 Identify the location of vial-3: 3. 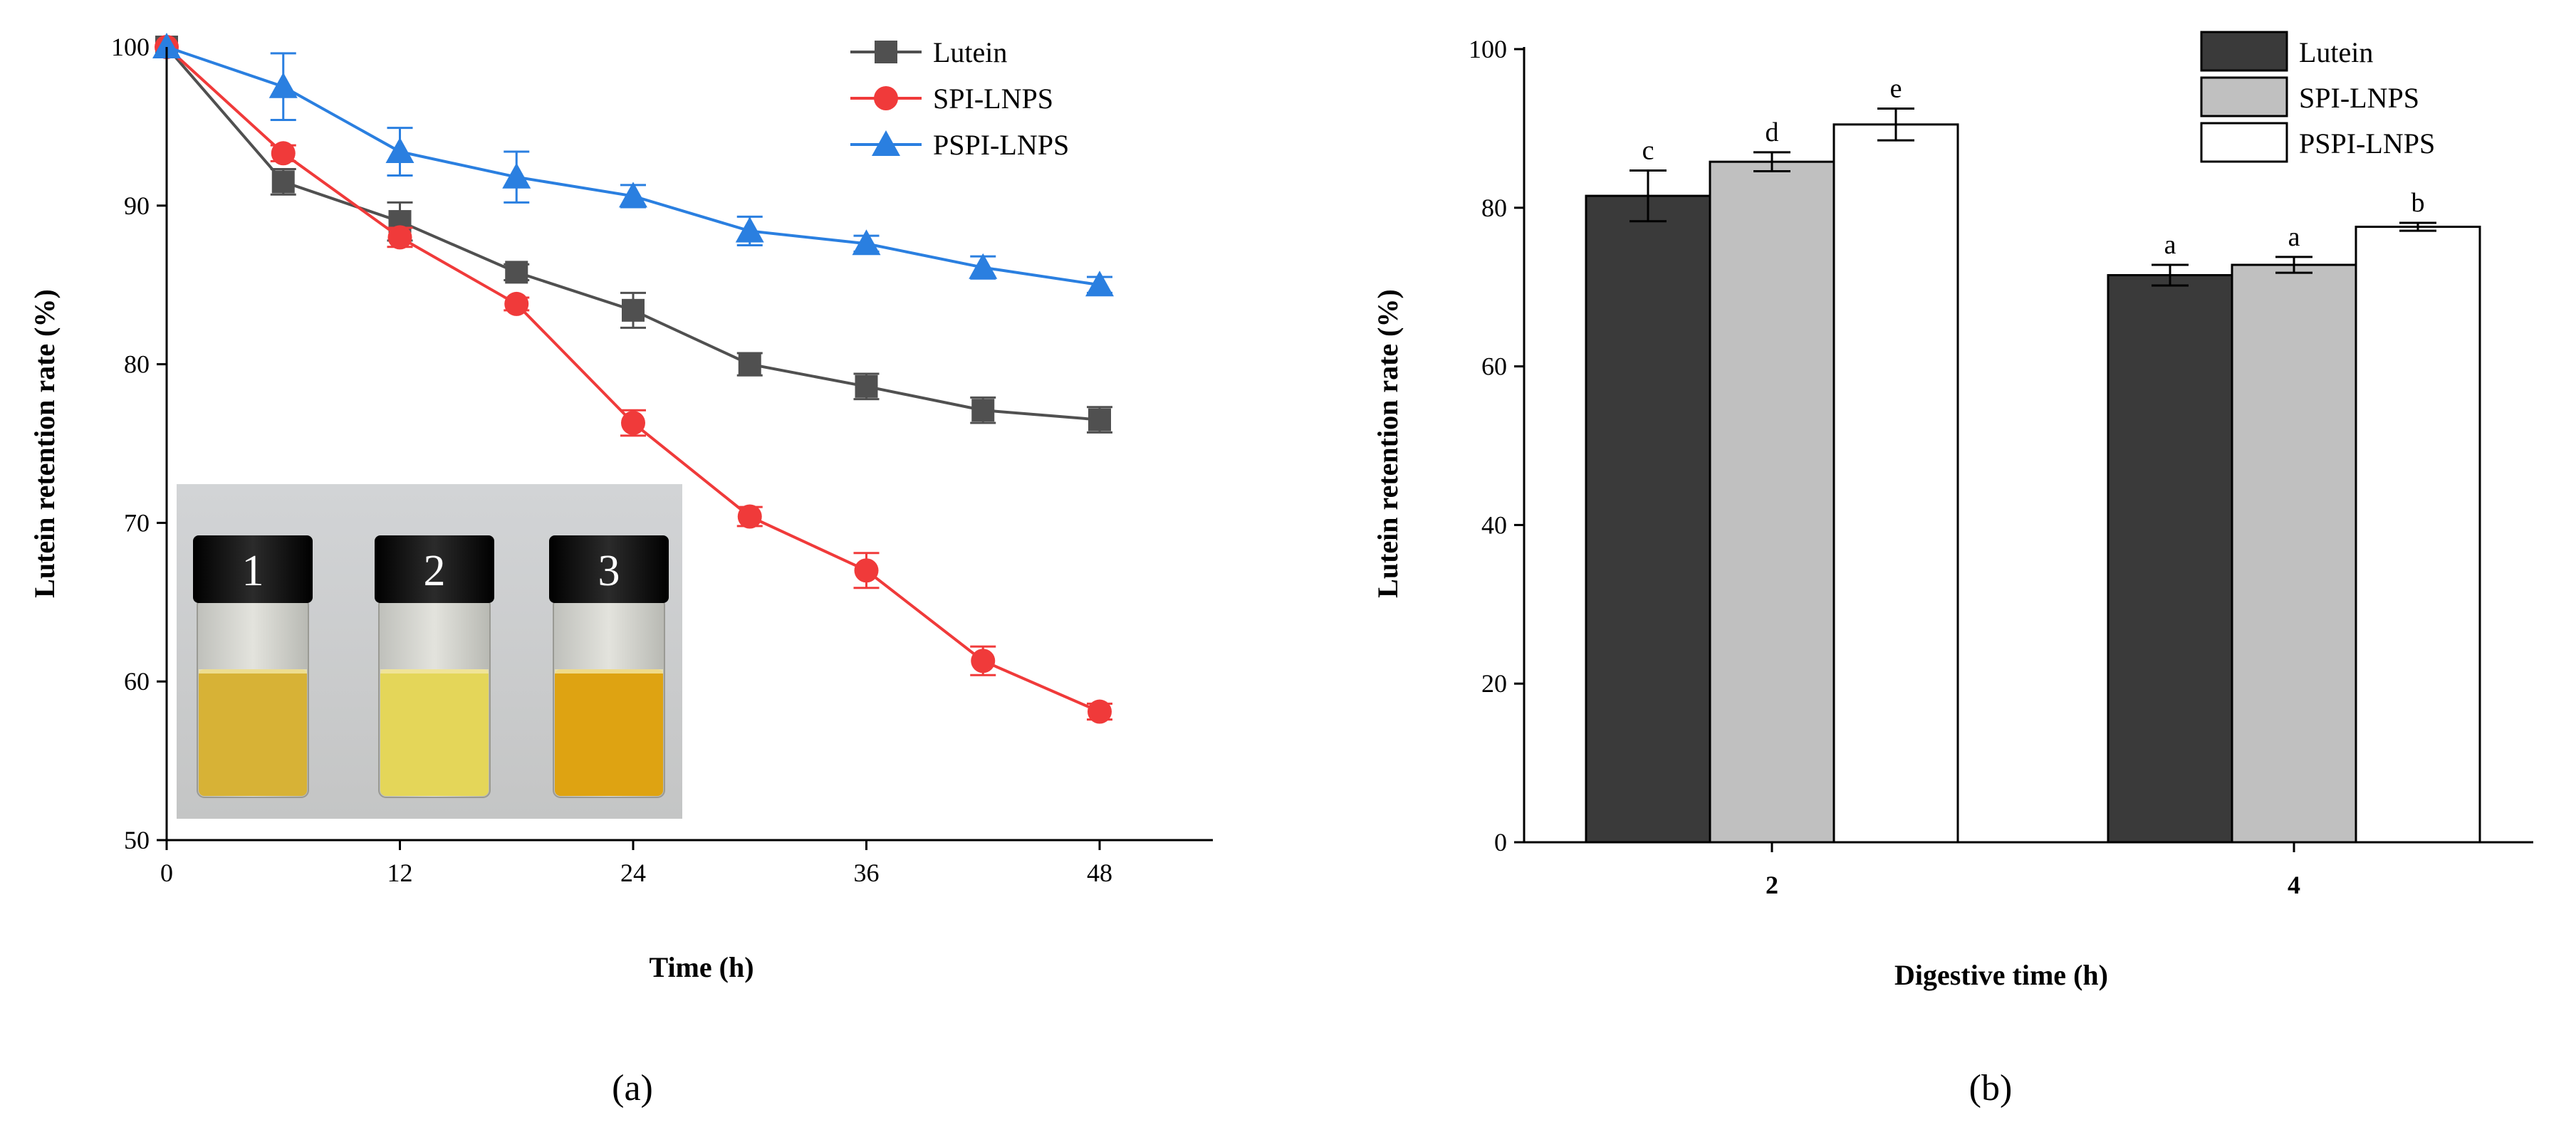
(609, 666).